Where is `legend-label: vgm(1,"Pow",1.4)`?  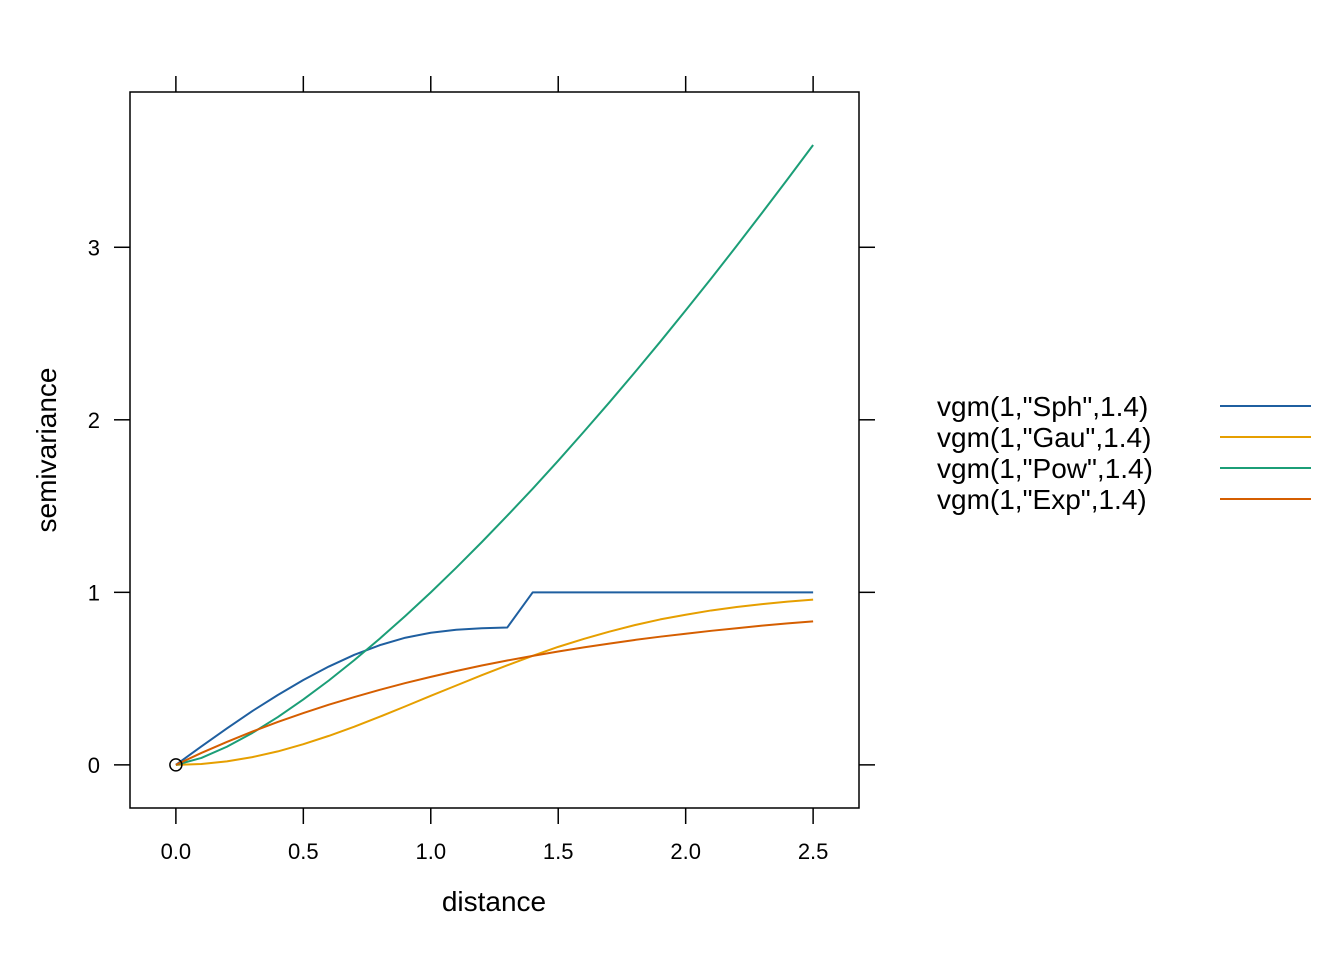 legend-label: vgm(1,"Pow",1.4) is located at coordinates (1045, 468).